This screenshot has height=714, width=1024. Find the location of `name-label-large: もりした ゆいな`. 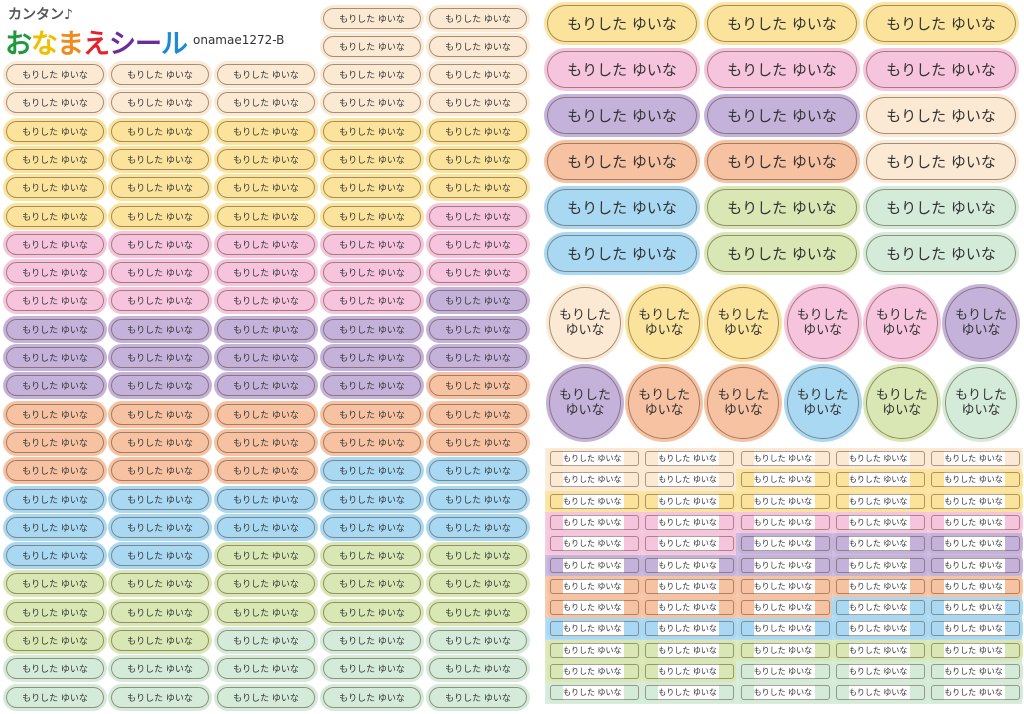

name-label-large: もりした ゆいな is located at coordinates (941, 23).